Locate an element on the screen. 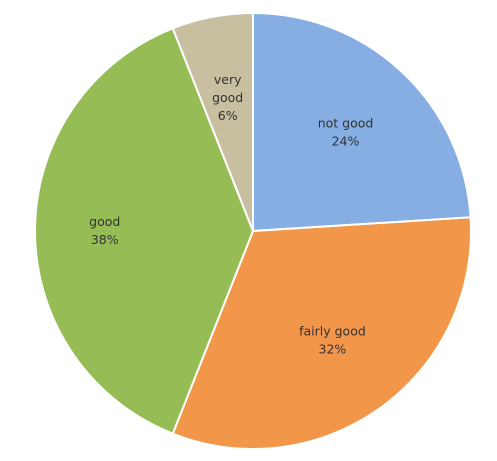  pie-label-very-good: very good 6% is located at coordinates (227, 97).